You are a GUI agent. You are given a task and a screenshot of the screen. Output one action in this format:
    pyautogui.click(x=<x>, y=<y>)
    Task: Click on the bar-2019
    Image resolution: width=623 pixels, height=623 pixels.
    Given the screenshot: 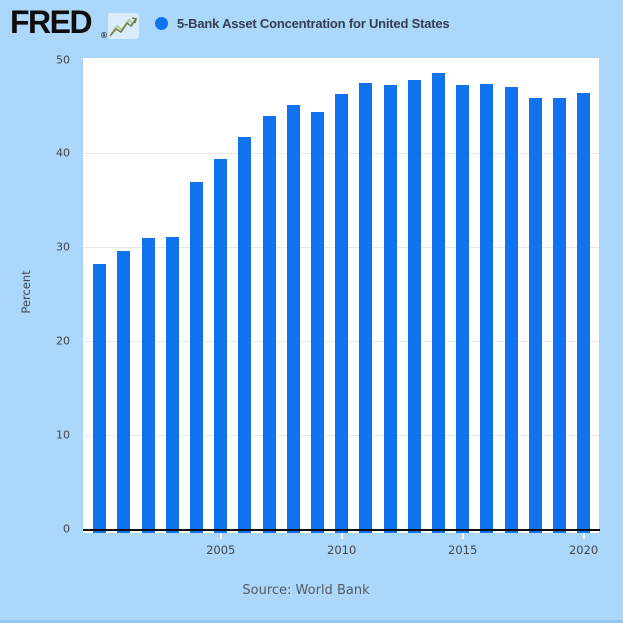 What is the action you would take?
    pyautogui.click(x=559, y=315)
    